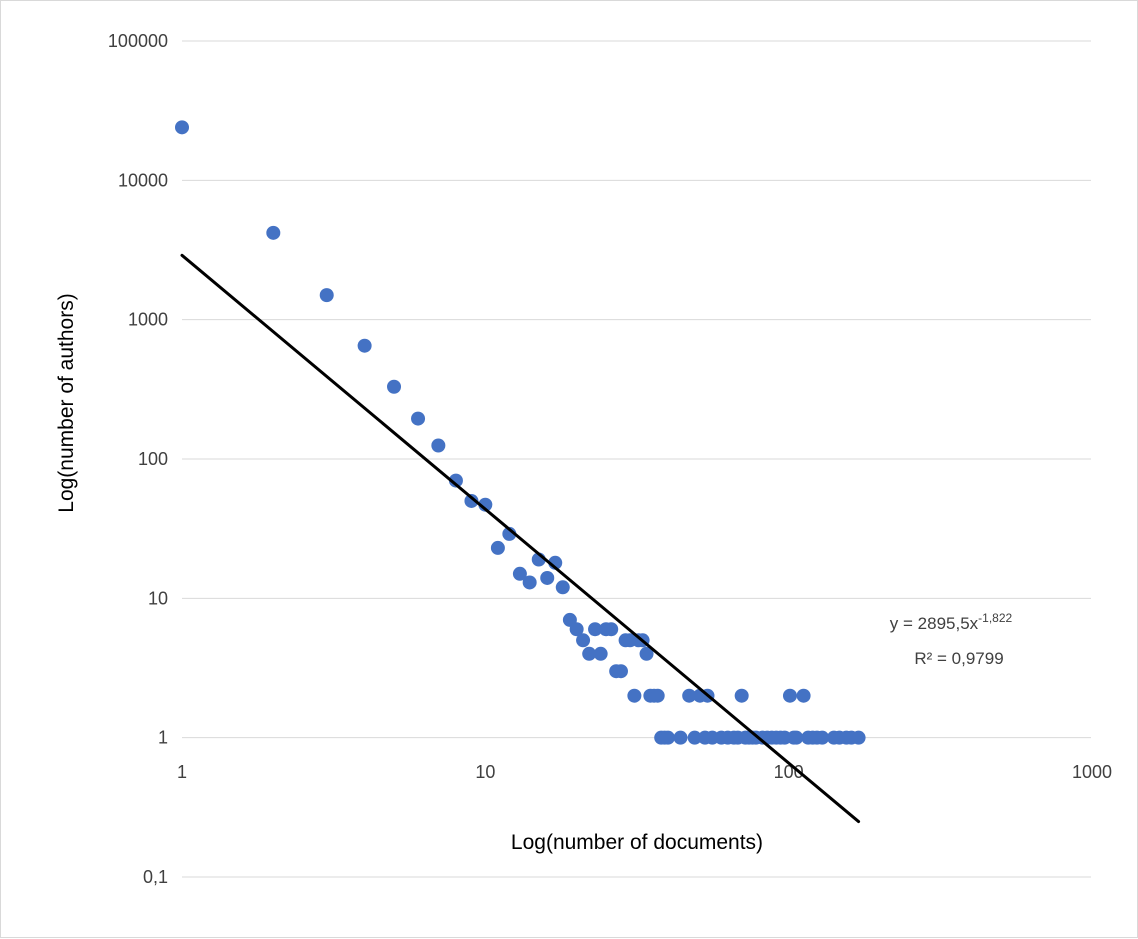  I want to click on y-tick-label: 100, so click(153, 459).